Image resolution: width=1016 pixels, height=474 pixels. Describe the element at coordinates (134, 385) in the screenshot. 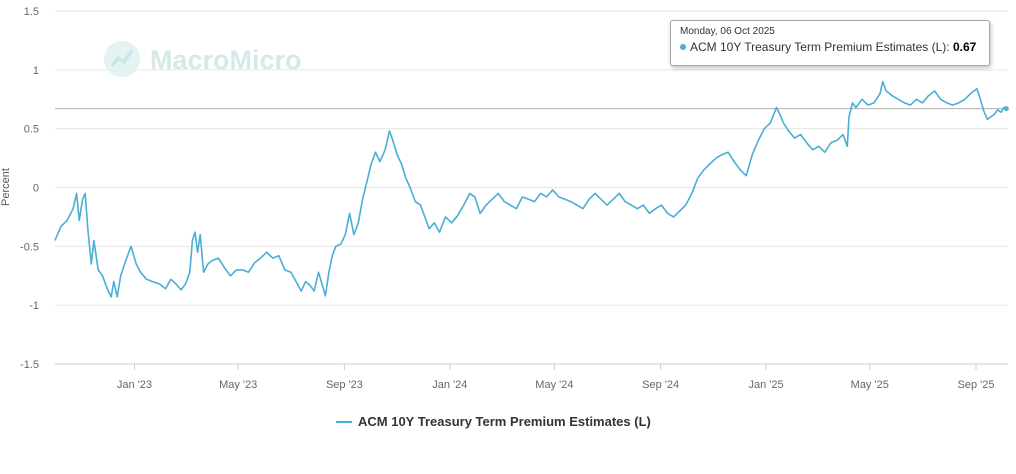

I see `x-tick-label: Jan '23` at that location.